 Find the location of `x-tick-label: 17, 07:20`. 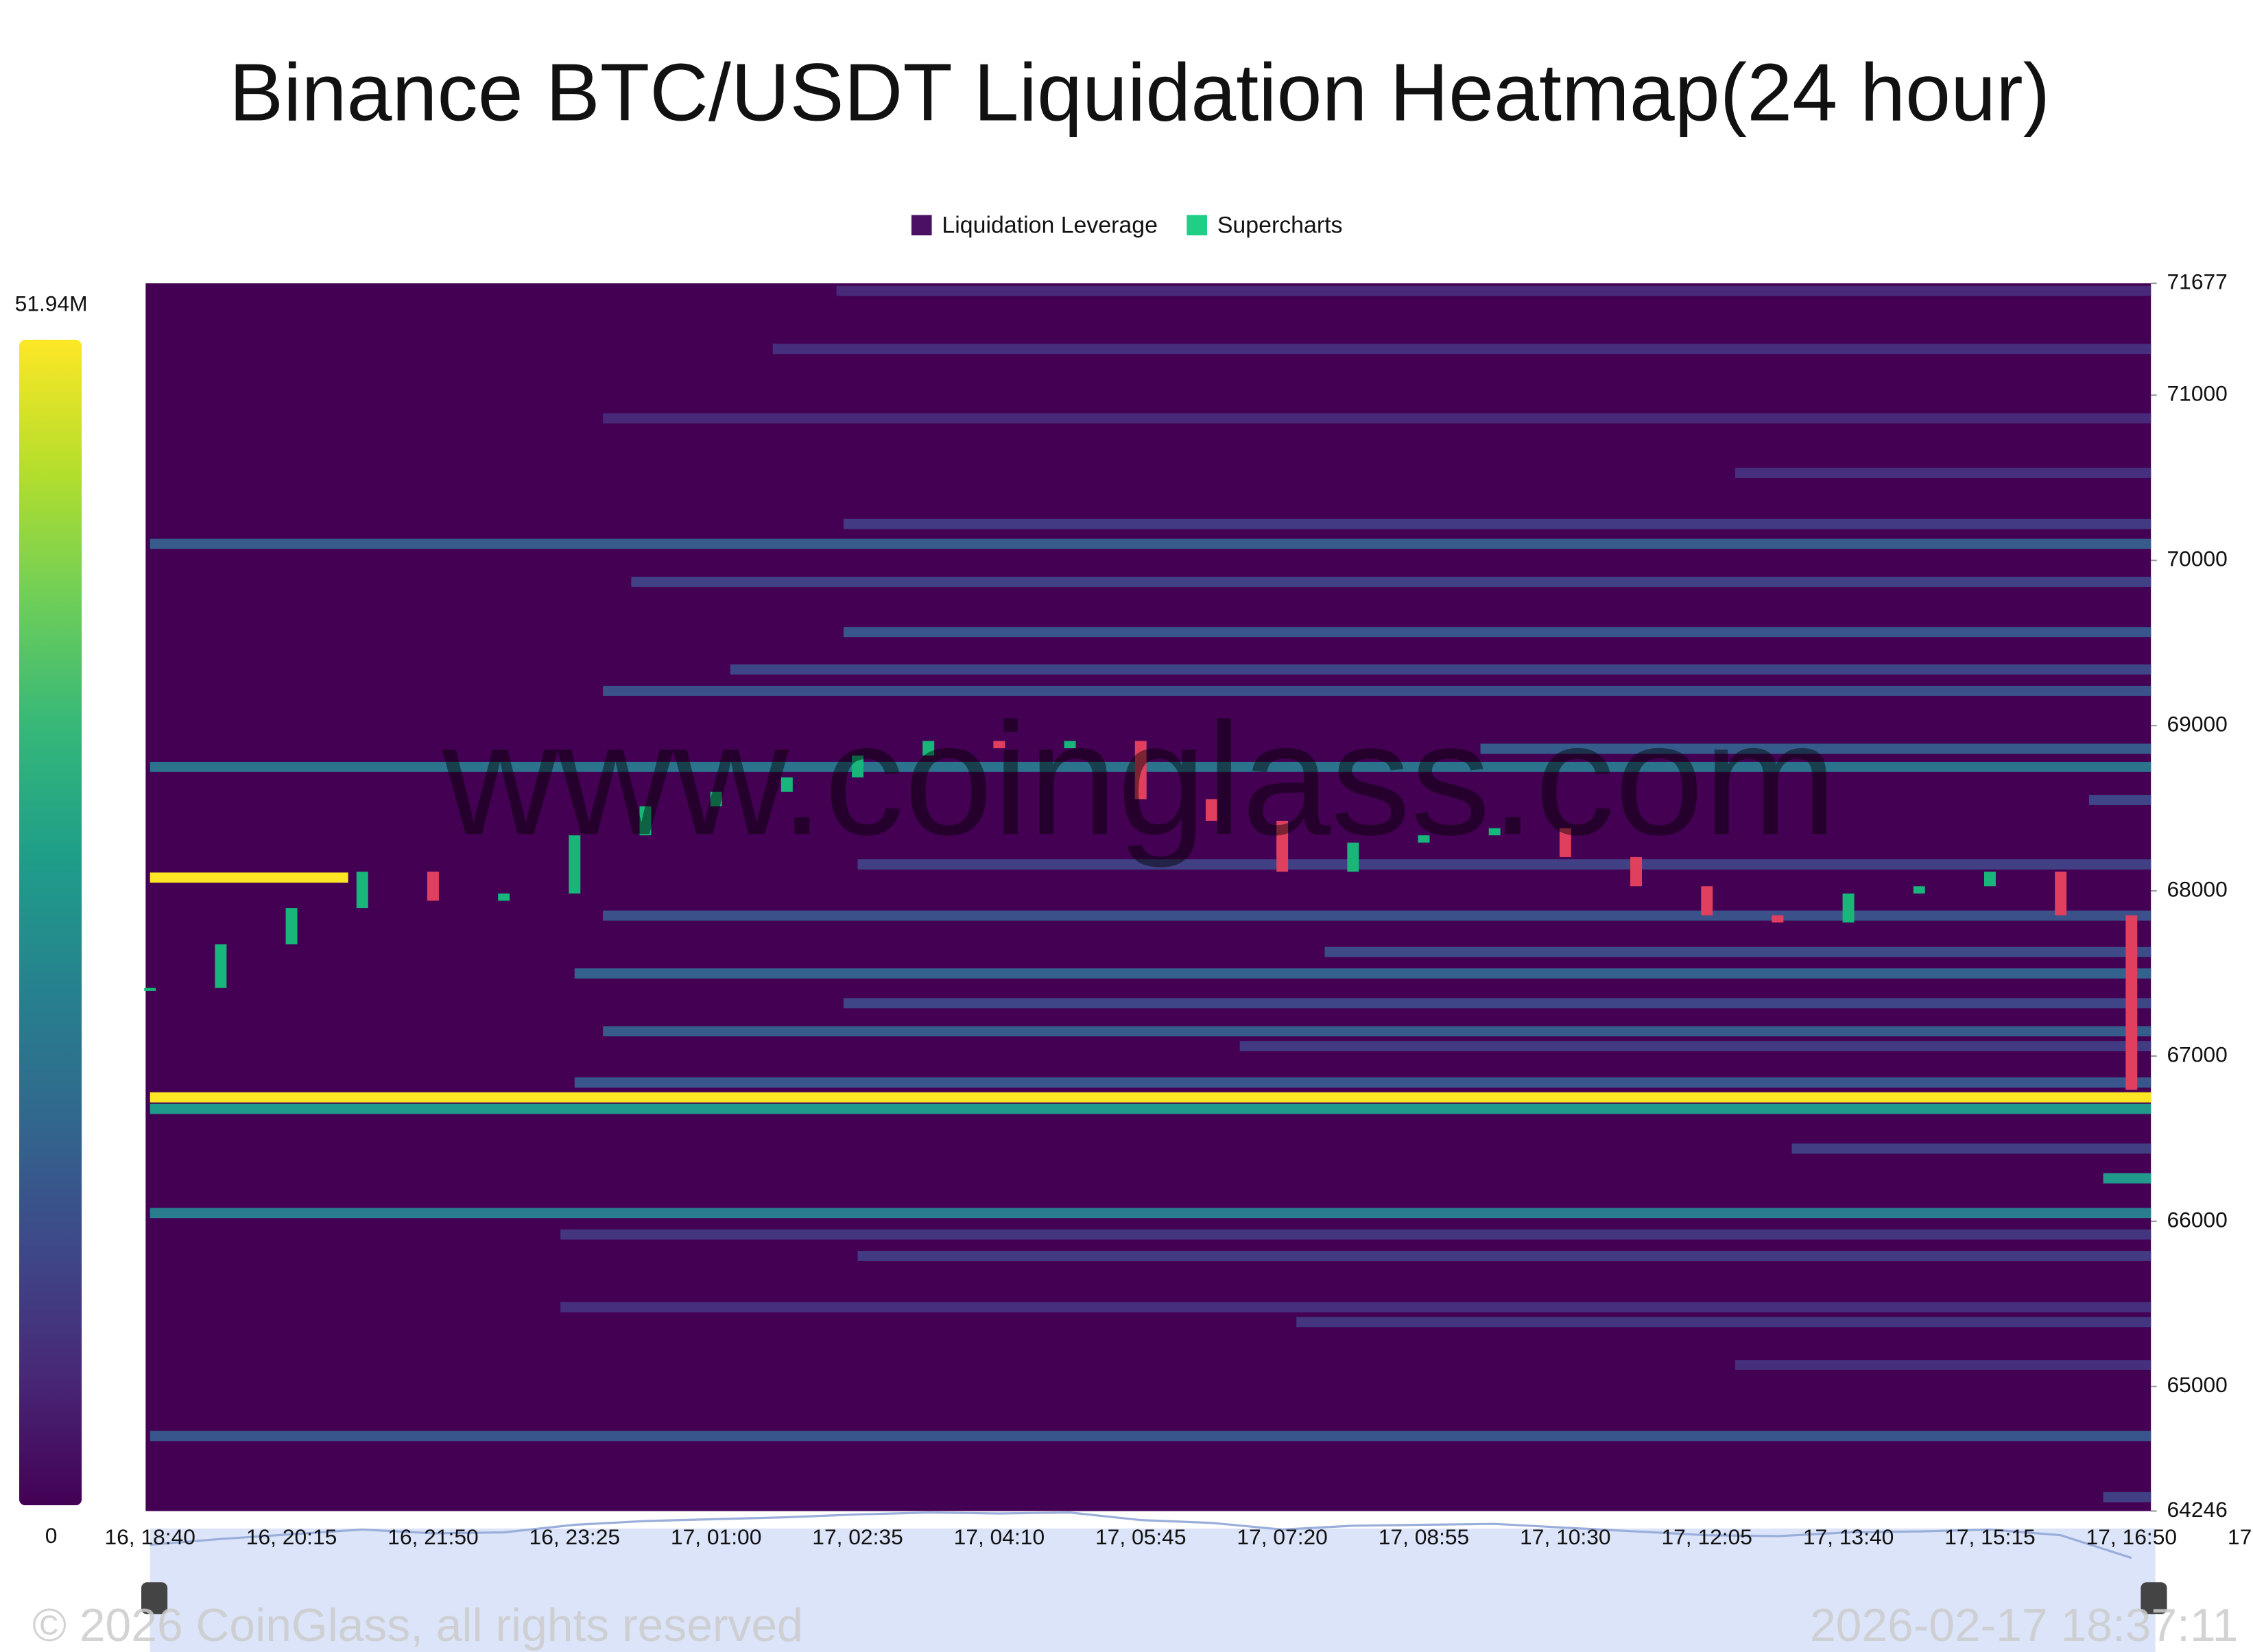

x-tick-label: 17, 07:20 is located at coordinates (1282, 1536).